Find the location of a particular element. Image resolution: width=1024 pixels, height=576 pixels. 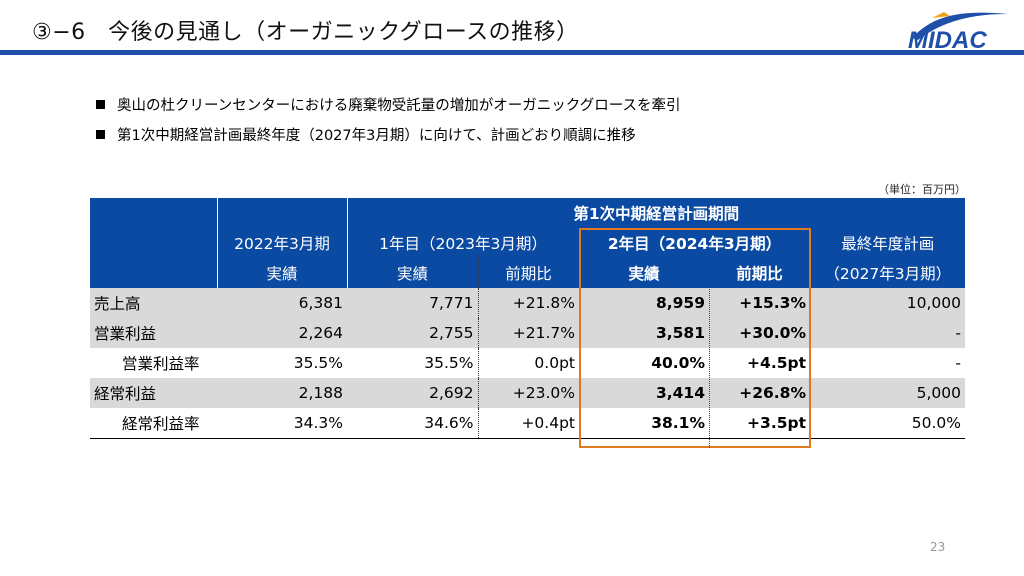

bullet-item: 第1次中期経営計画最終年度（2027年3月期）に向けて、計画どおり順調に推移 is located at coordinates (388, 134).